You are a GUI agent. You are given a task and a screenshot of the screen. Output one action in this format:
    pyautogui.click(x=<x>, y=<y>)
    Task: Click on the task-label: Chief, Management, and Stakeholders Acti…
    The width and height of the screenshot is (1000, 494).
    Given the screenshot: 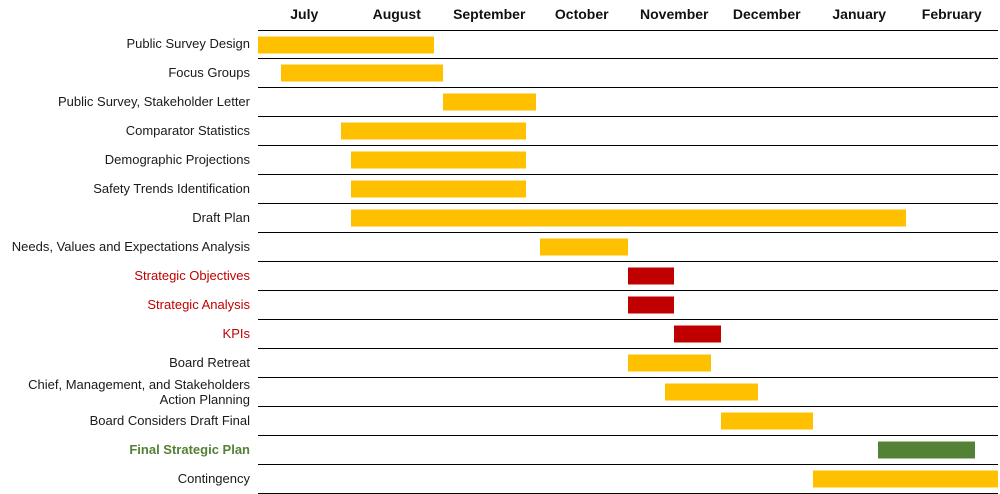 What is the action you would take?
    pyautogui.click(x=139, y=391)
    